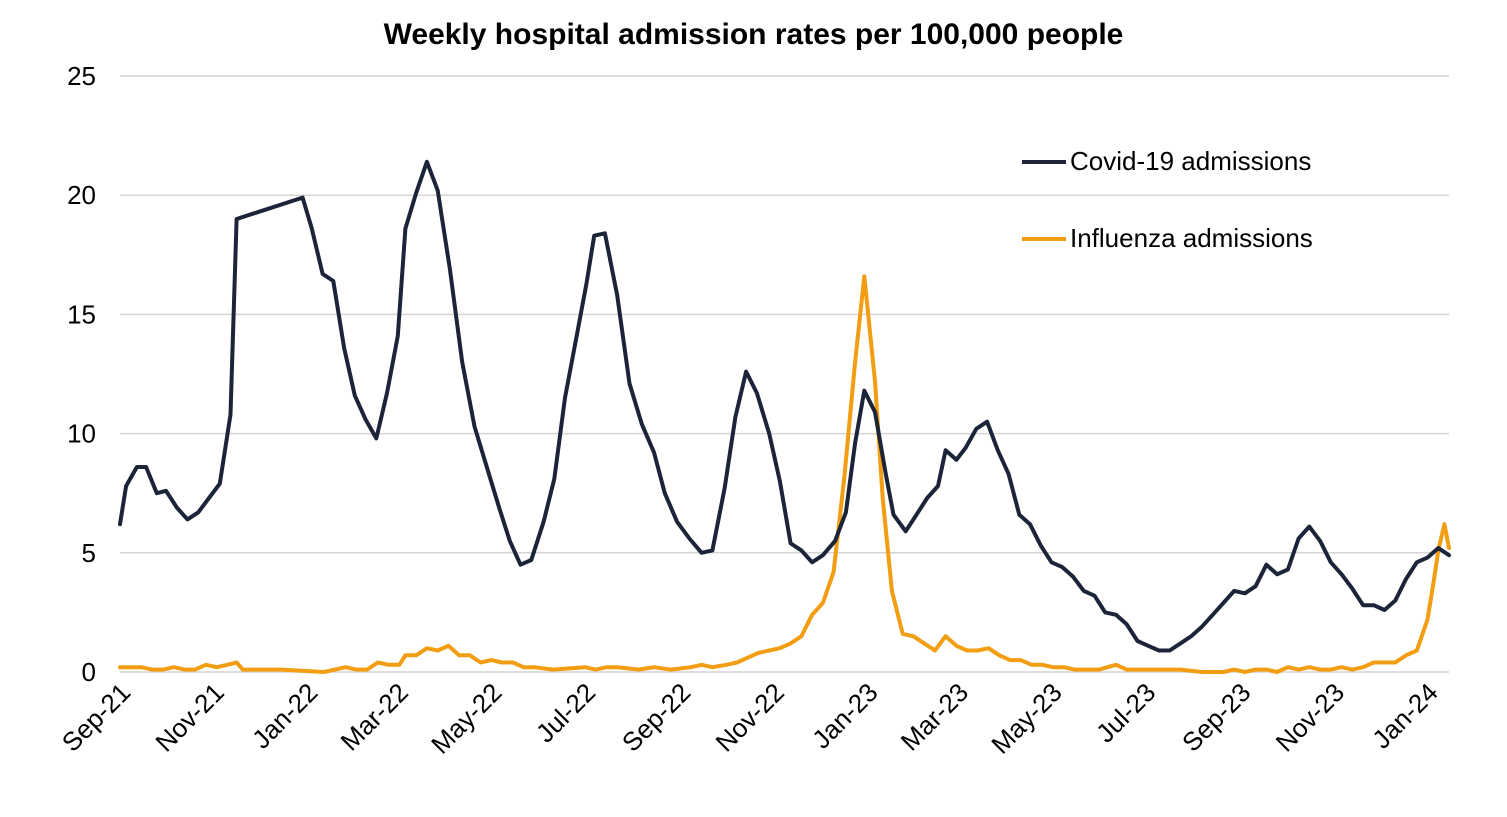  Describe the element at coordinates (844, 715) in the screenshot. I see `x-tick-label: Jan-23` at that location.